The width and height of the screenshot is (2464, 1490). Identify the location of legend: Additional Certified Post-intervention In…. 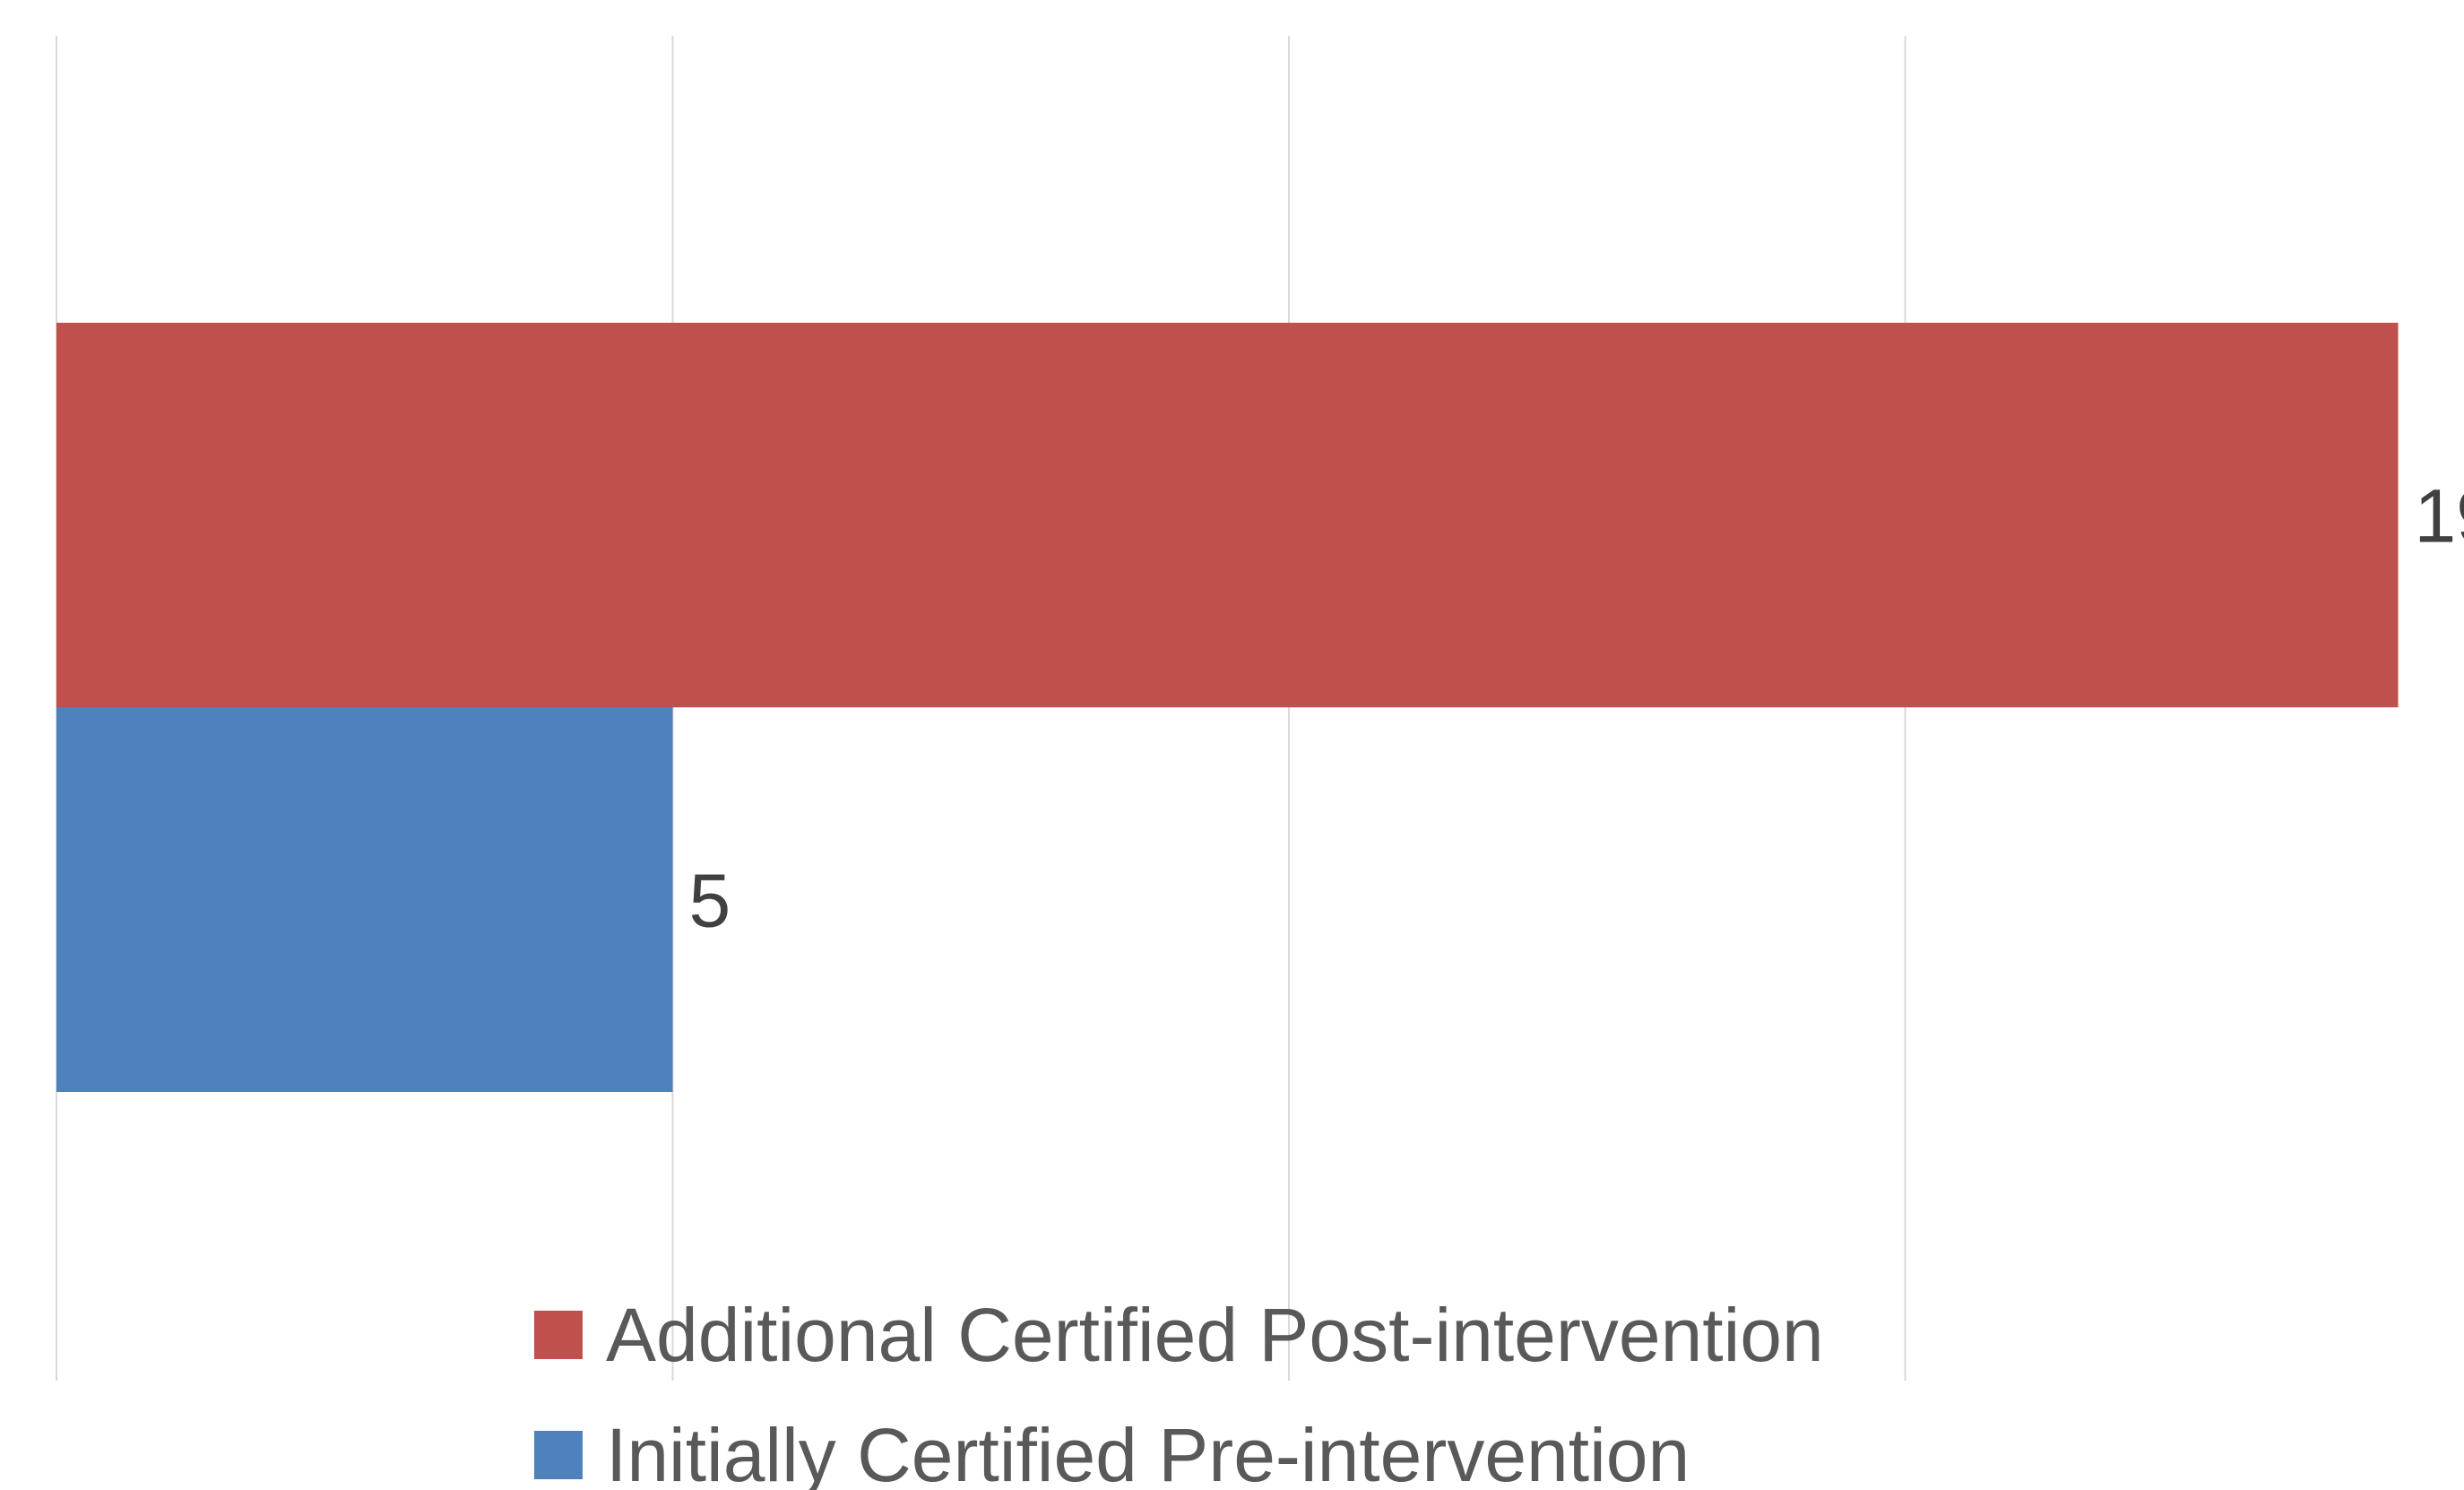
(1179, 1391).